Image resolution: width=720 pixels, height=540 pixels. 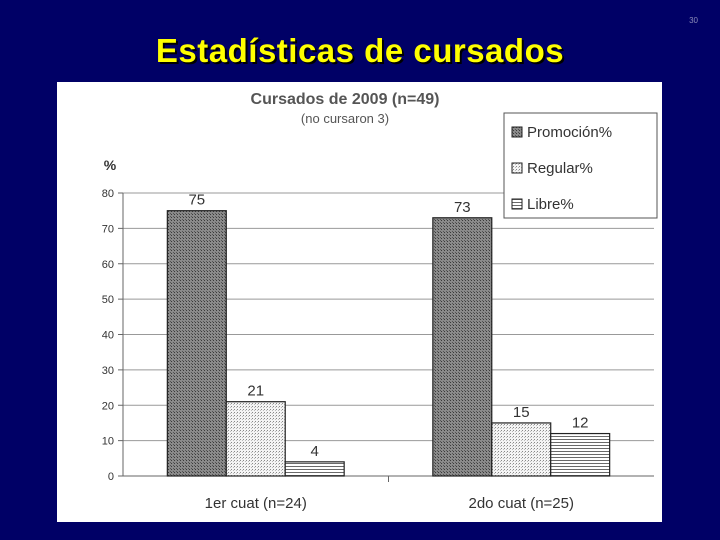 I want to click on data-label: 4, so click(x=315, y=451).